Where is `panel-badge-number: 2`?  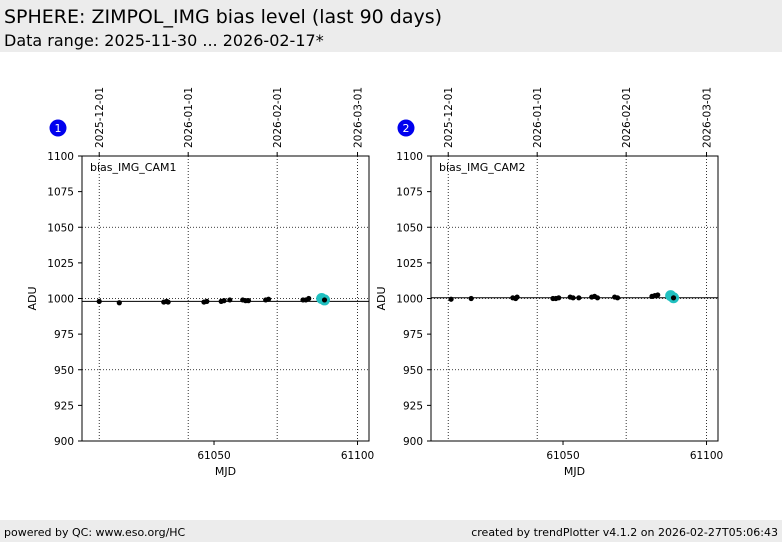 panel-badge-number: 2 is located at coordinates (406, 128).